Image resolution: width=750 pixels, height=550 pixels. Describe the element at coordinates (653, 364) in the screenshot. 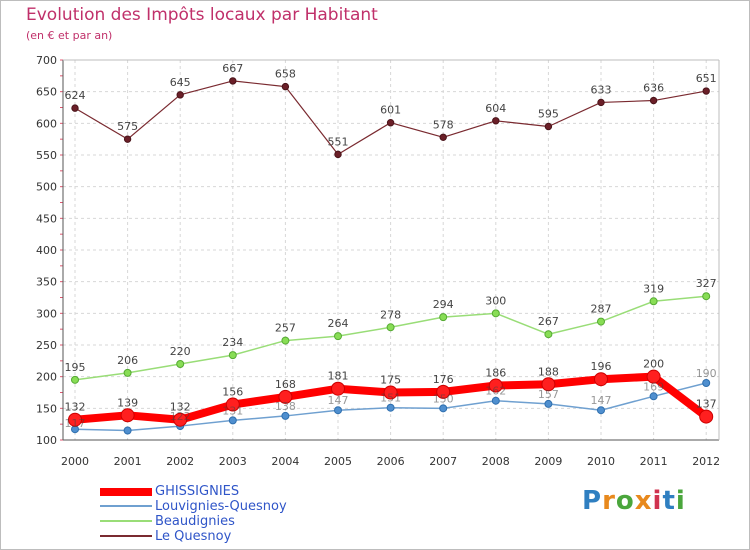

I see `data-label-ghissignies: 200` at that location.